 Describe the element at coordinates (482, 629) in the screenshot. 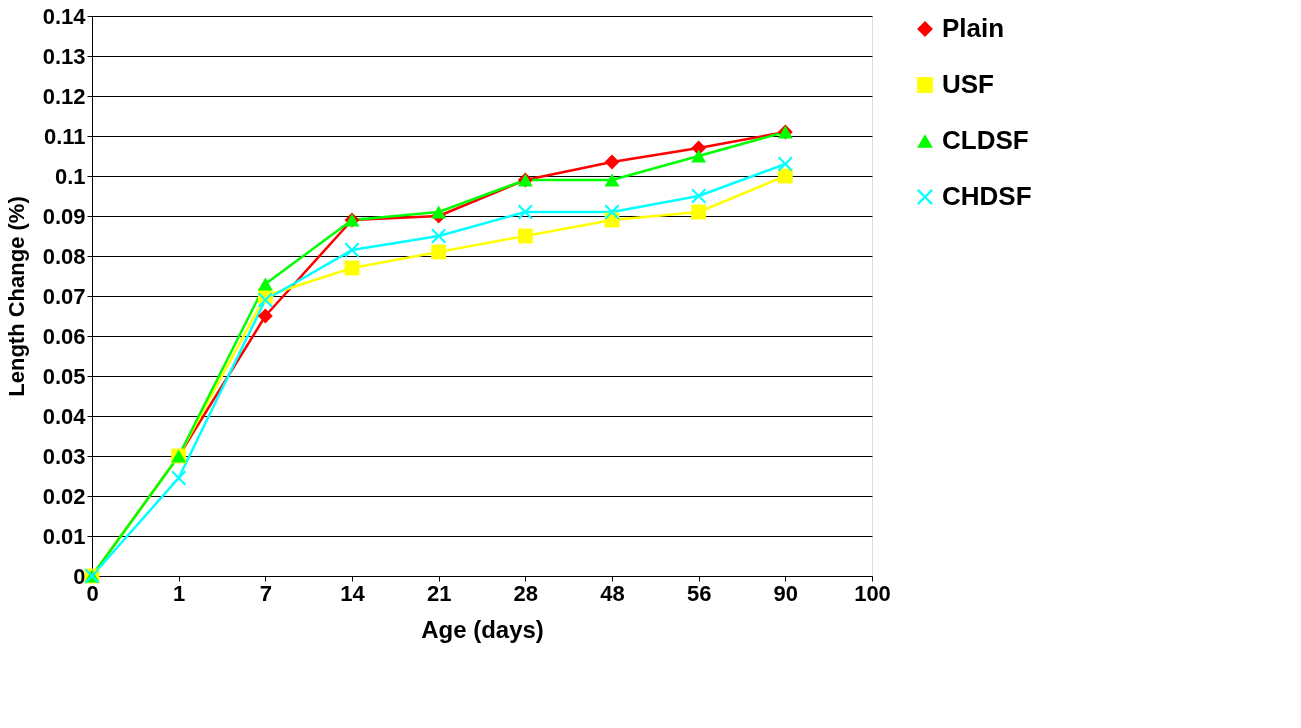

I see `x-axis-title: Age (days)` at that location.